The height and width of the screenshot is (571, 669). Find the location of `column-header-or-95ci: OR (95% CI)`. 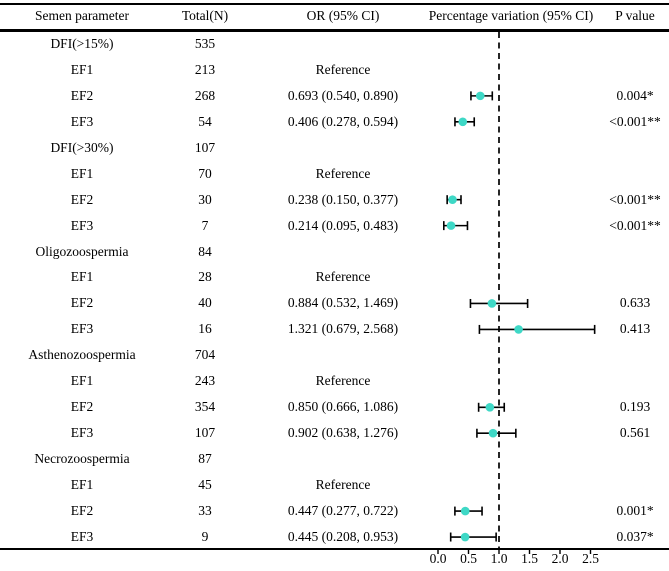

column-header-or-95ci: OR (95% CI) is located at coordinates (343, 15).